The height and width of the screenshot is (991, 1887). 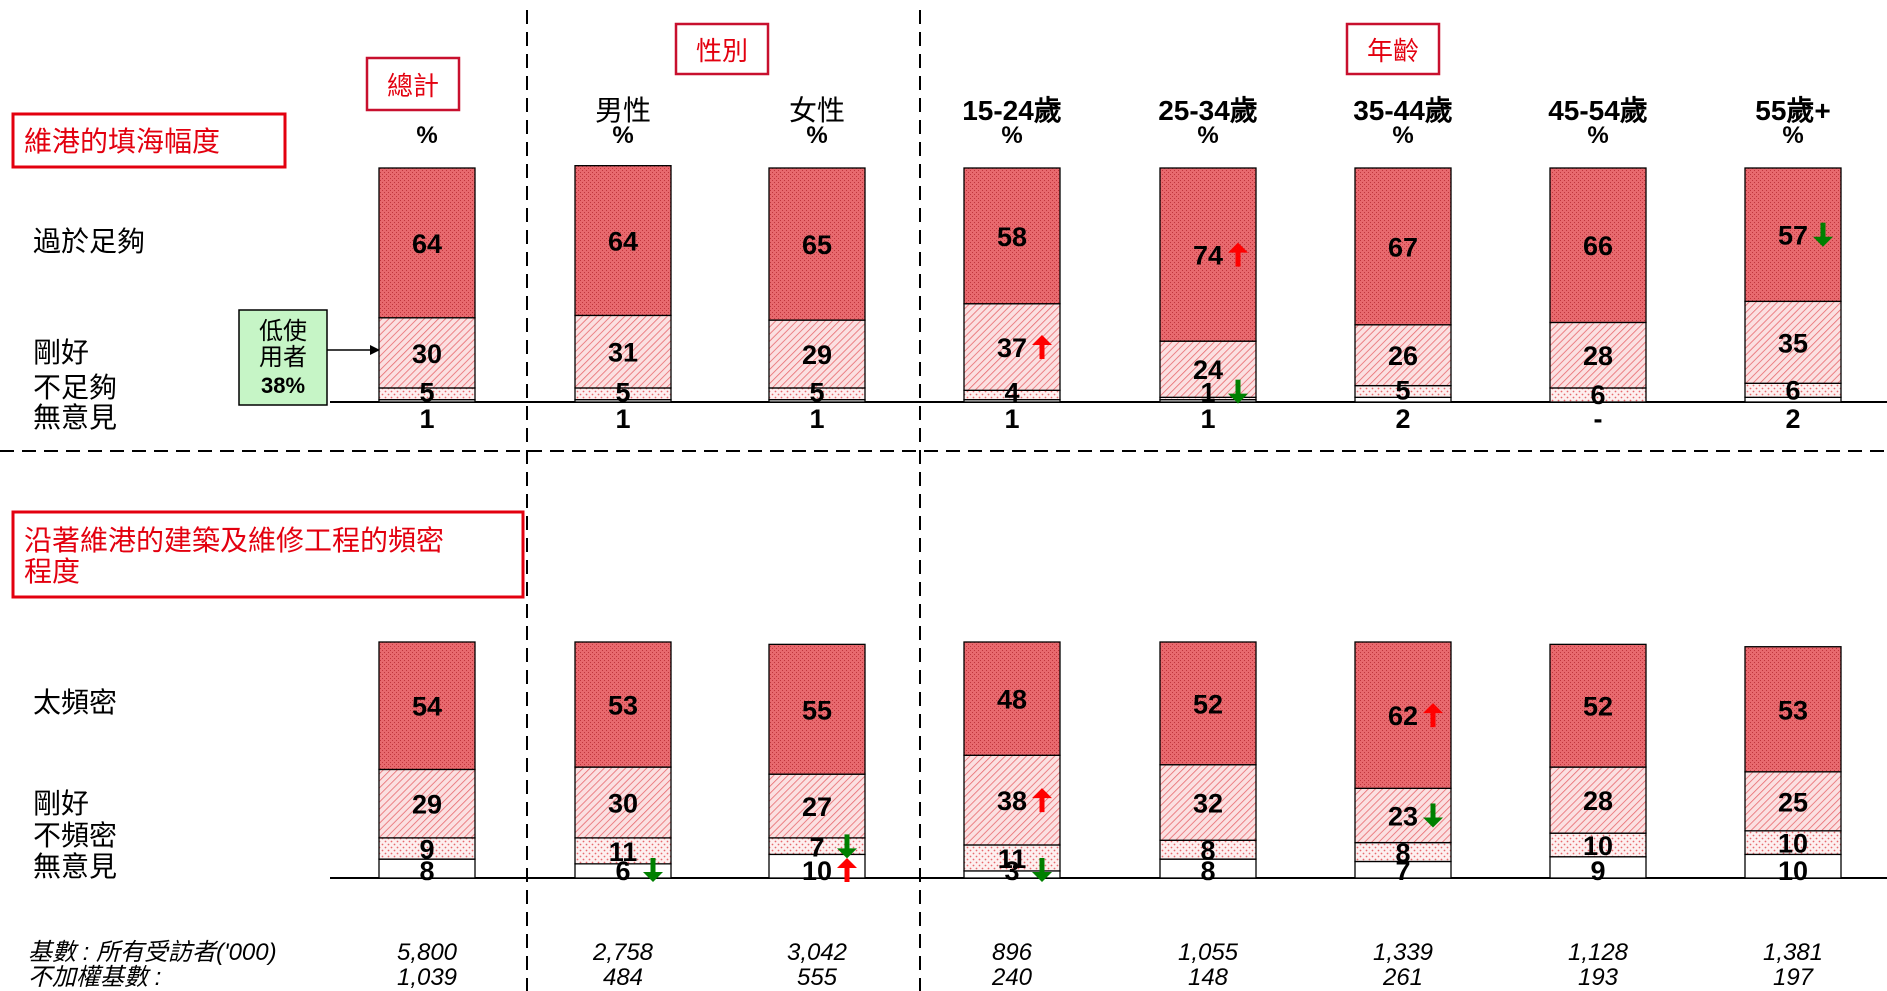 I want to click on label-s0-c6-seg3: -, so click(x=1598, y=419).